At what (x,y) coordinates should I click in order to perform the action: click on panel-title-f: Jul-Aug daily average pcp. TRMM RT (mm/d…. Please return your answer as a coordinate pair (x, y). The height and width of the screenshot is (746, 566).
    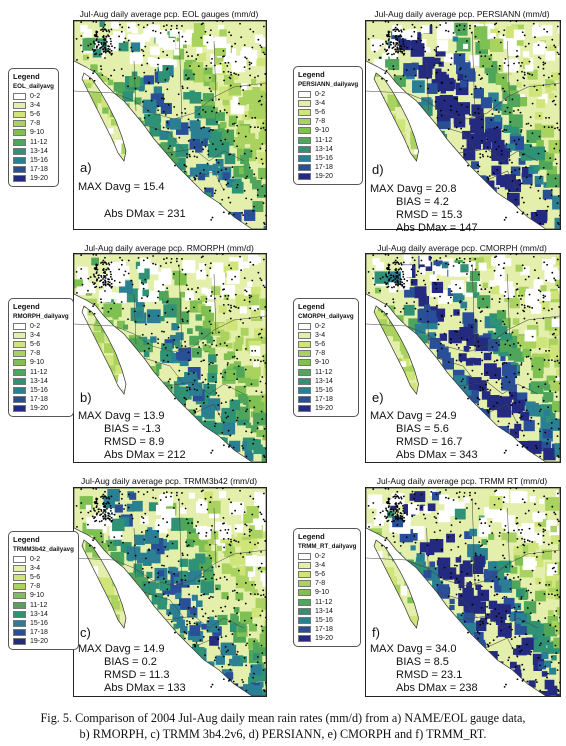
    Looking at the image, I should click on (462, 481).